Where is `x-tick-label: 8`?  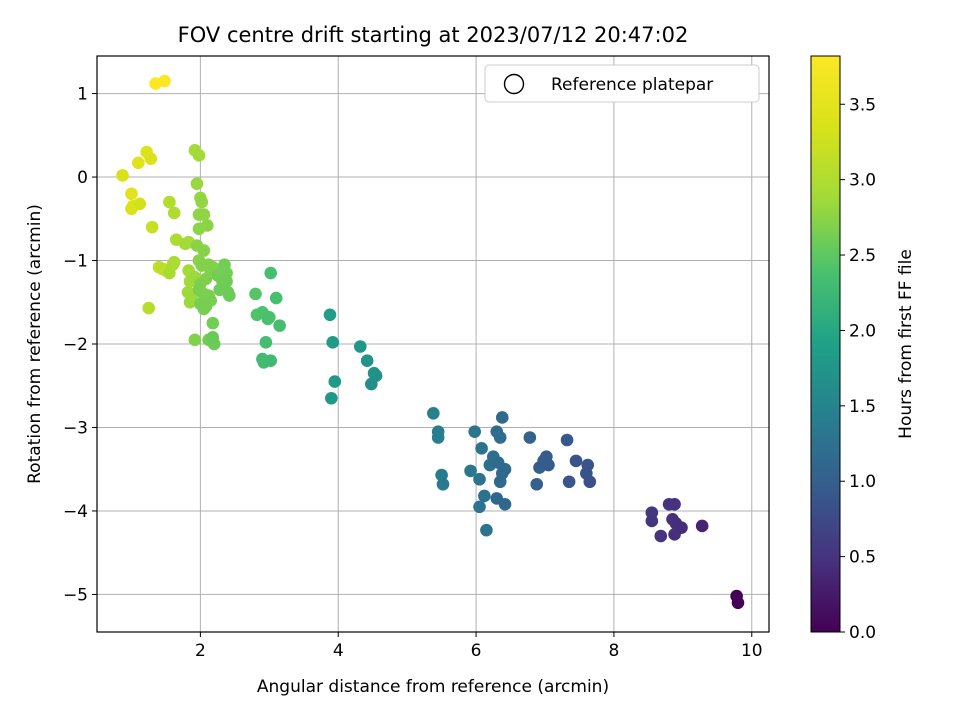
x-tick-label: 8 is located at coordinates (614, 651).